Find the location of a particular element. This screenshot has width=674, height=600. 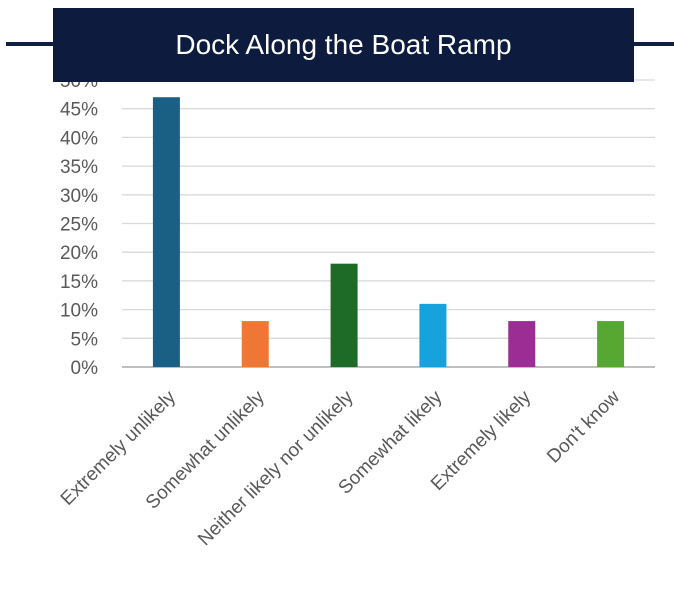

y-tick-label: 0% is located at coordinates (85, 368).